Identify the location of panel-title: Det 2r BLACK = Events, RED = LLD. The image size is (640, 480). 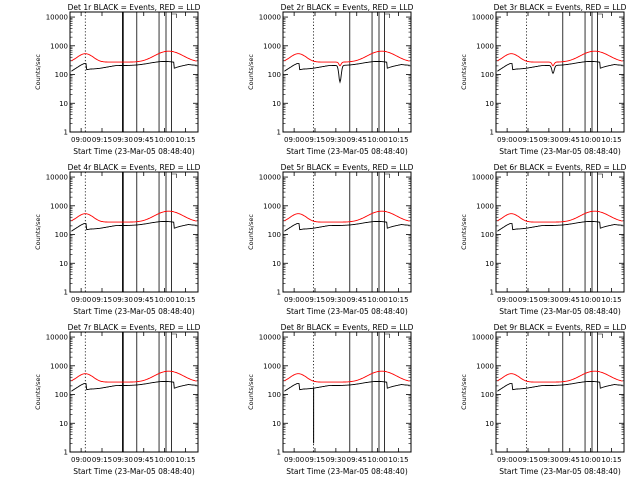
(347, 7).